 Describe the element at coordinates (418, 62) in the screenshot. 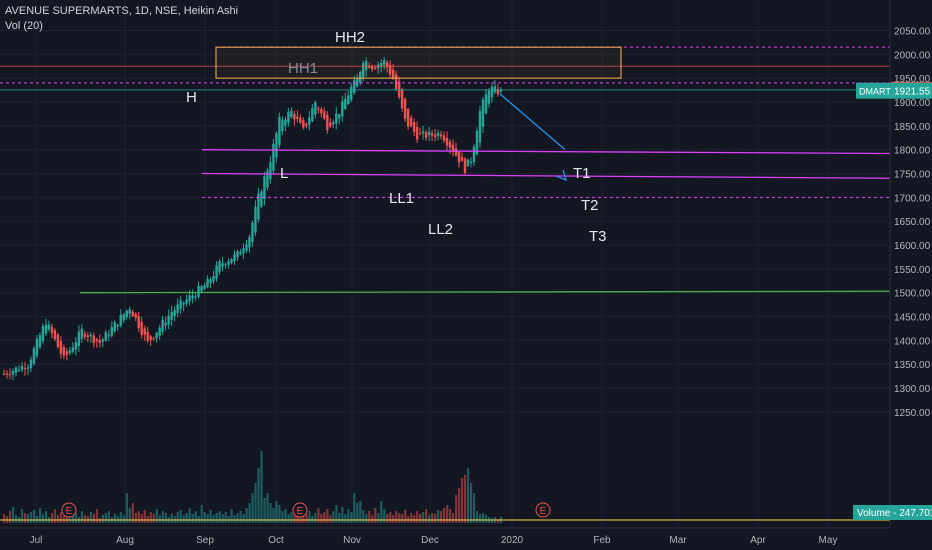

I see `resistance-zone-box` at that location.